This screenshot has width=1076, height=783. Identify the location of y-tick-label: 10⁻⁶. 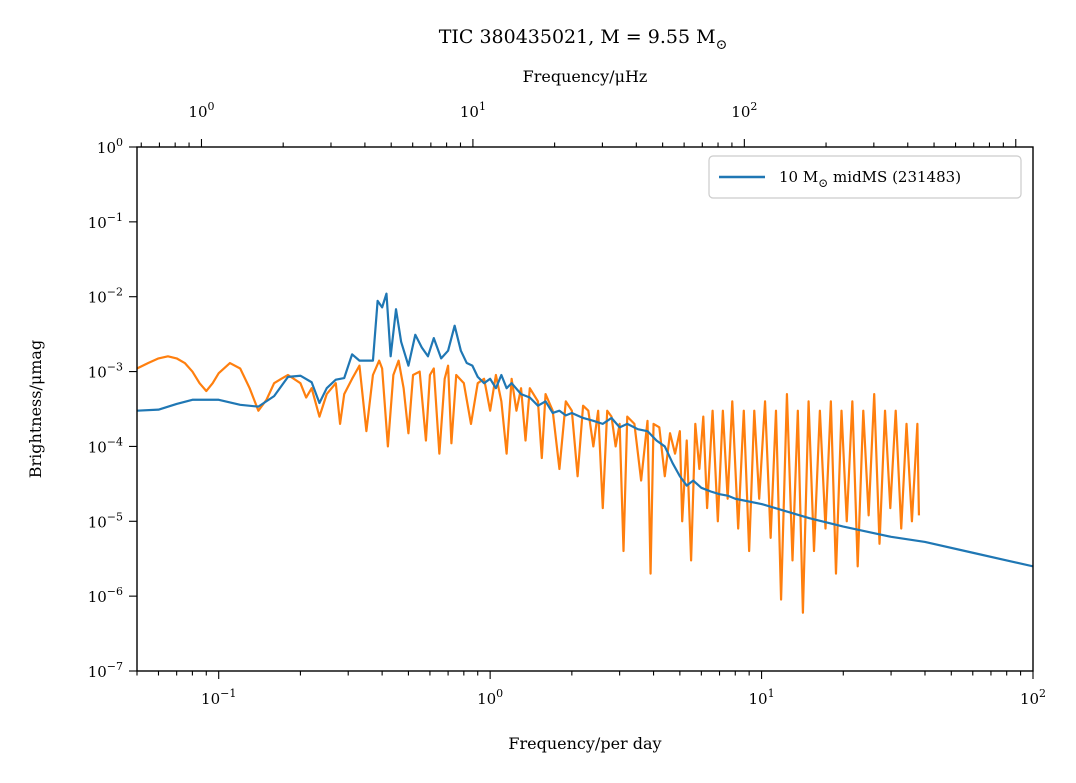
(105, 595).